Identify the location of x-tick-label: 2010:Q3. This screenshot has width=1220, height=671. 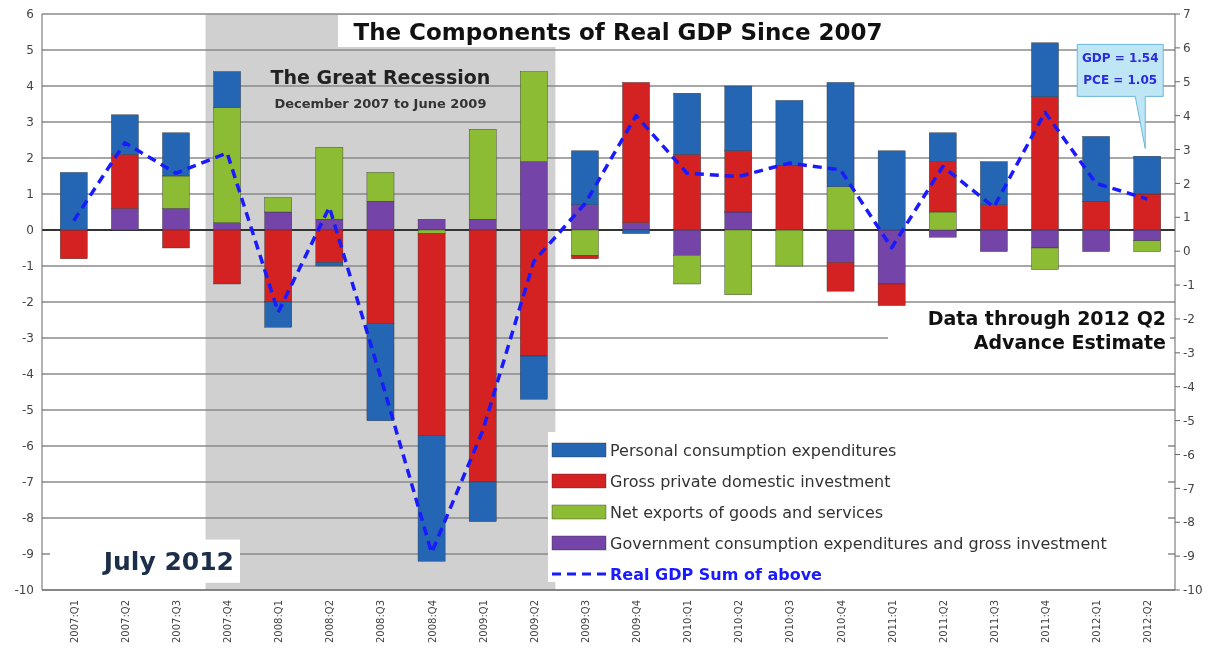
(790, 622).